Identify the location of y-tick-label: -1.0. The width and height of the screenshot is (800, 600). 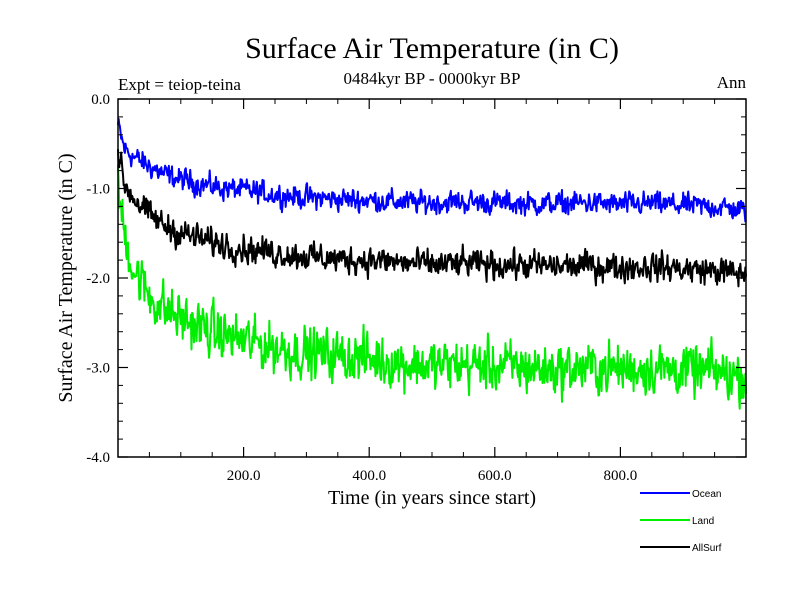
(98, 190).